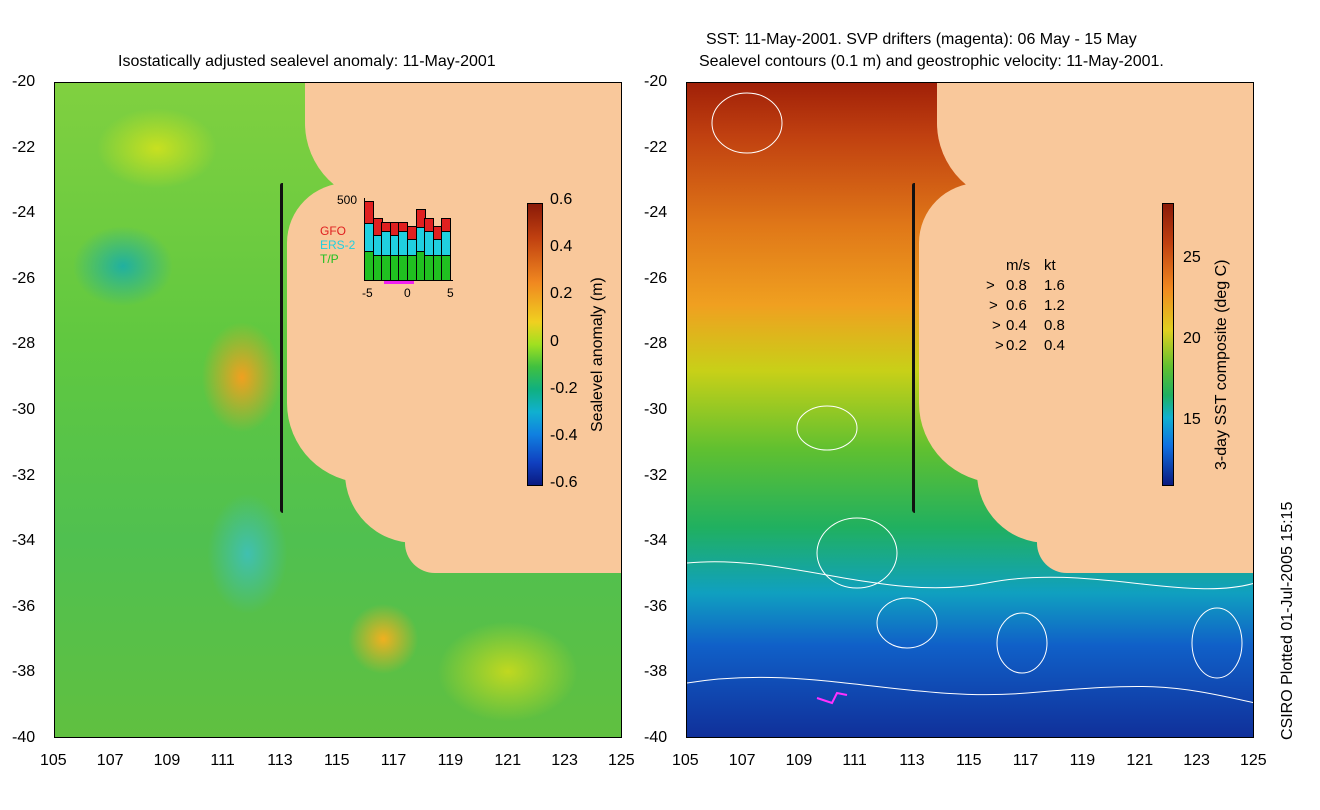 Image resolution: width=1320 pixels, height=810 pixels. Describe the element at coordinates (24, 409) in the screenshot. I see `left-y-tick: -30` at that location.